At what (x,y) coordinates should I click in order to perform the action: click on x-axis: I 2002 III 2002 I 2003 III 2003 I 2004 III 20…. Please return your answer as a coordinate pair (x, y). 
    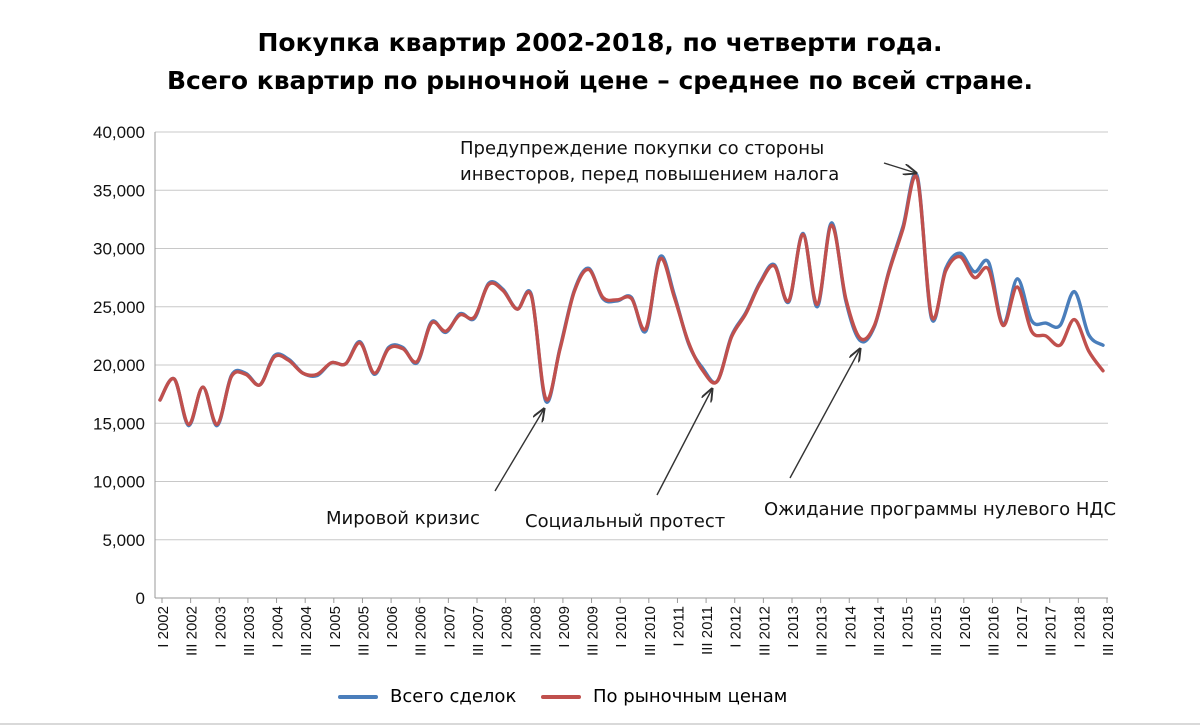
    Looking at the image, I should click on (636, 627).